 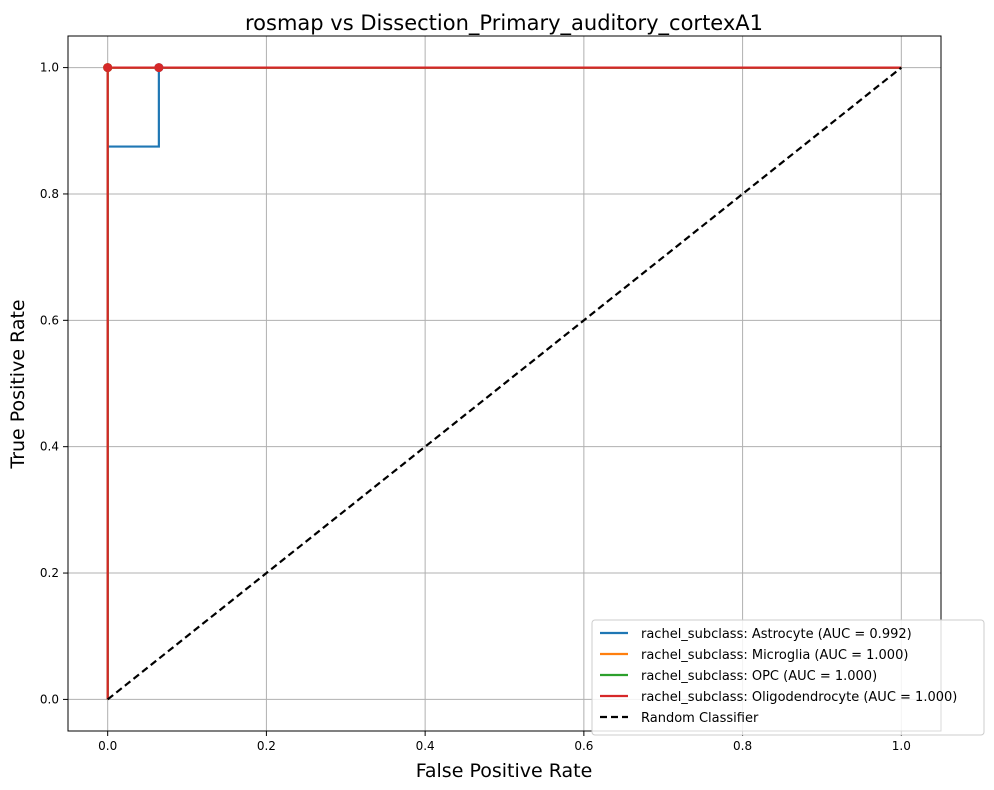 I want to click on y-tick-label: 0.6, so click(x=49, y=320).